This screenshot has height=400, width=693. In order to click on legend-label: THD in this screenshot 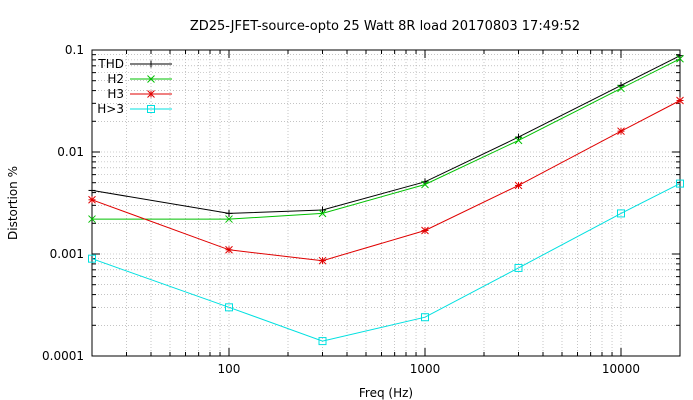, I will do `click(110, 64)`.